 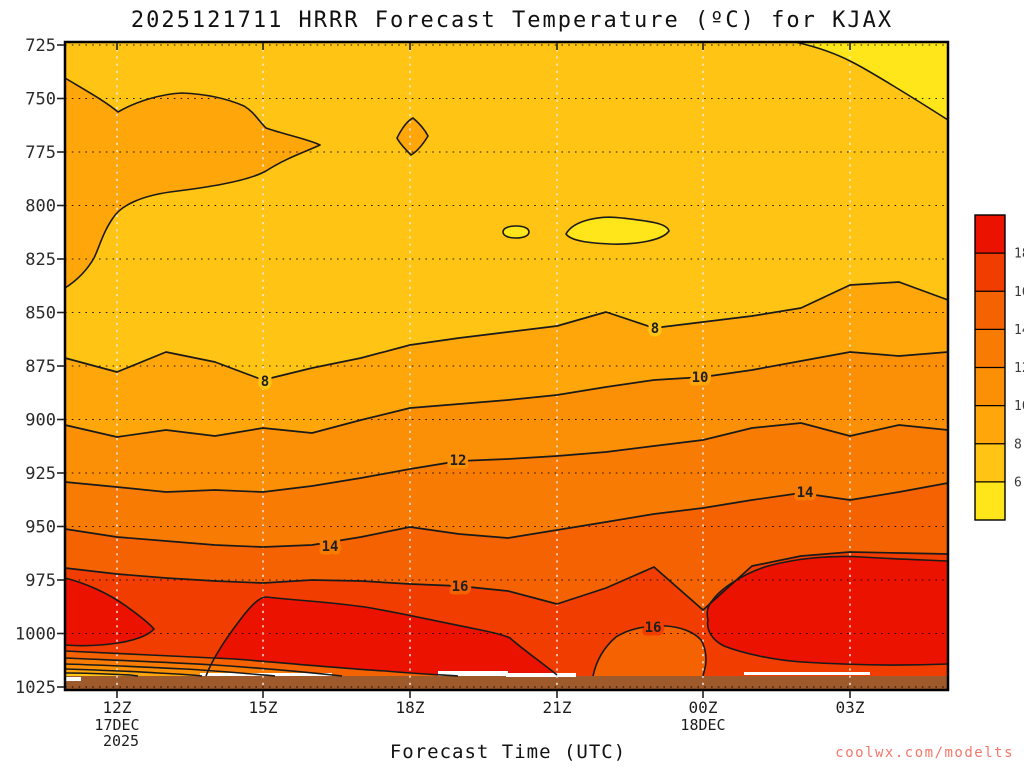 I want to click on cool-pocket-00z-surface, so click(x=649, y=650).